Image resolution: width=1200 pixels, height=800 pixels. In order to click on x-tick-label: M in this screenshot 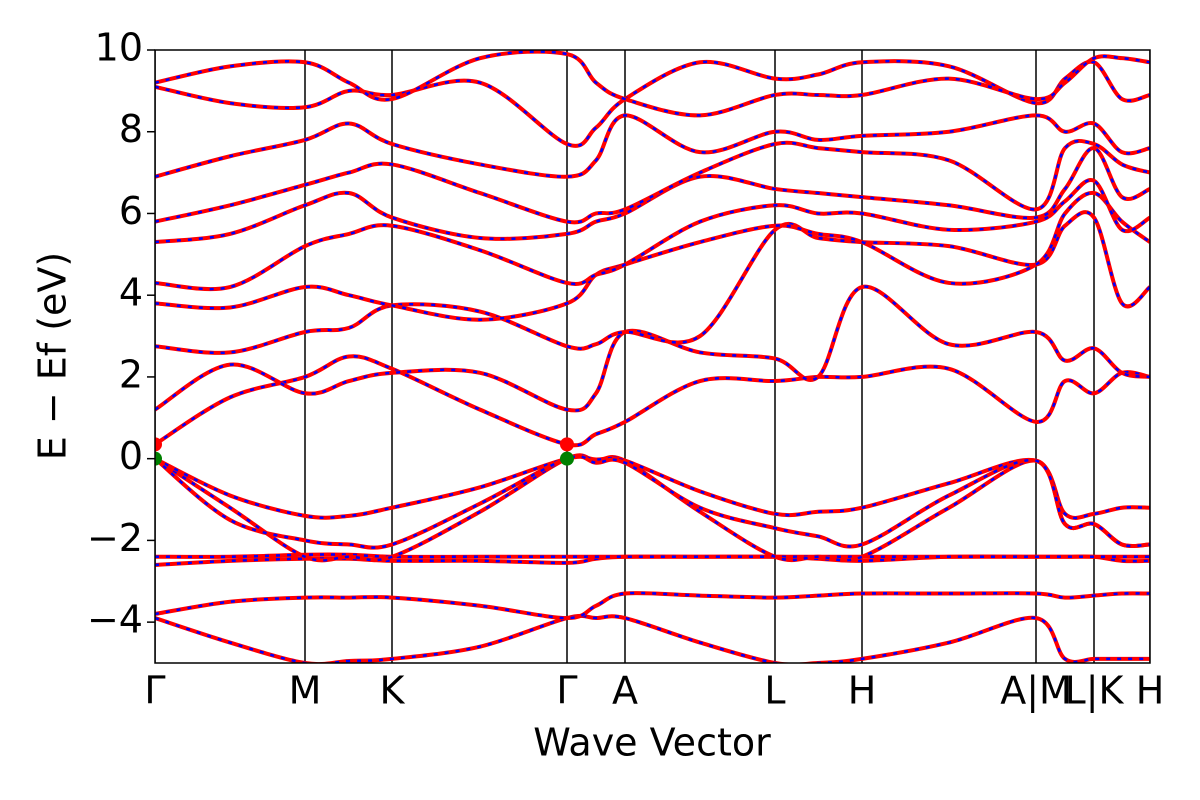, I will do `click(305, 691)`.